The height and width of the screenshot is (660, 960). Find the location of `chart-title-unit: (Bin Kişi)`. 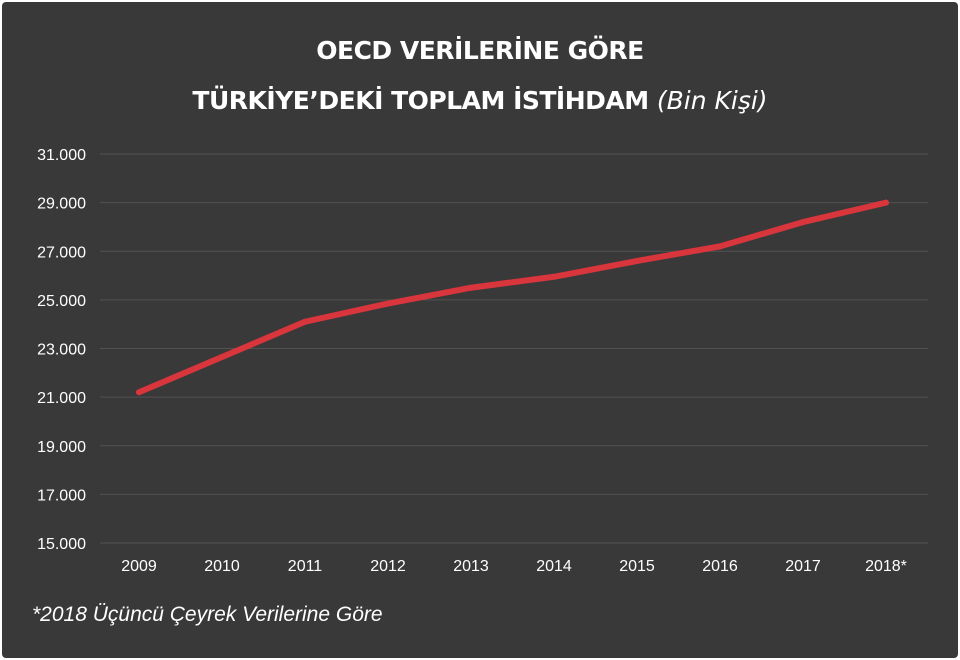

chart-title-unit: (Bin Kişi) is located at coordinates (712, 100).